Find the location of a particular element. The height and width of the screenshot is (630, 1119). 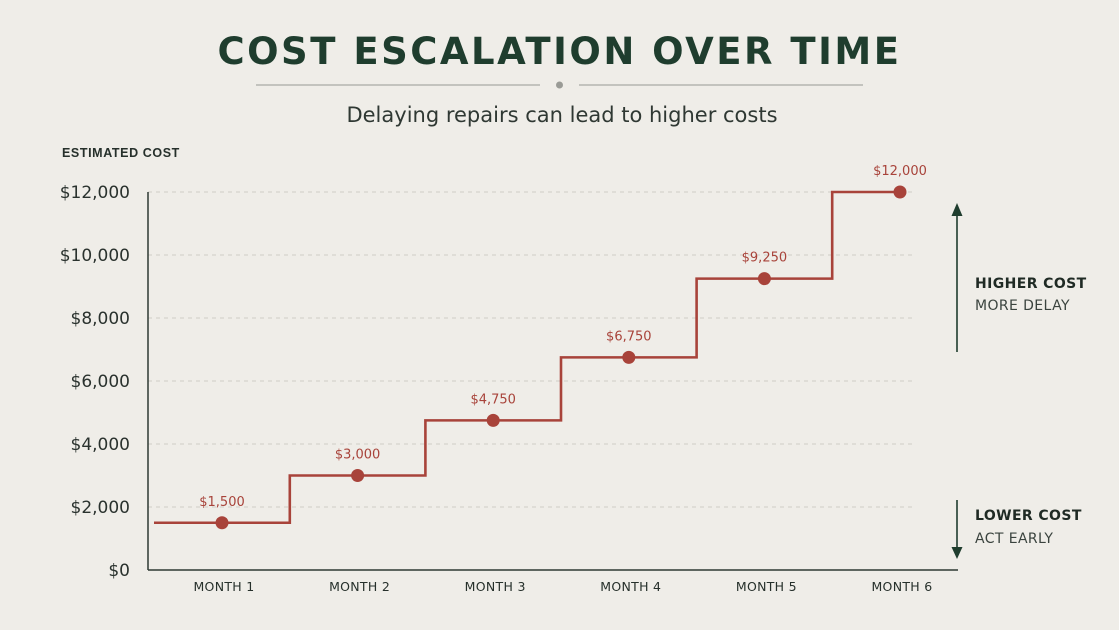

y-axis-label: ESTIMATED COST is located at coordinates (121, 153).